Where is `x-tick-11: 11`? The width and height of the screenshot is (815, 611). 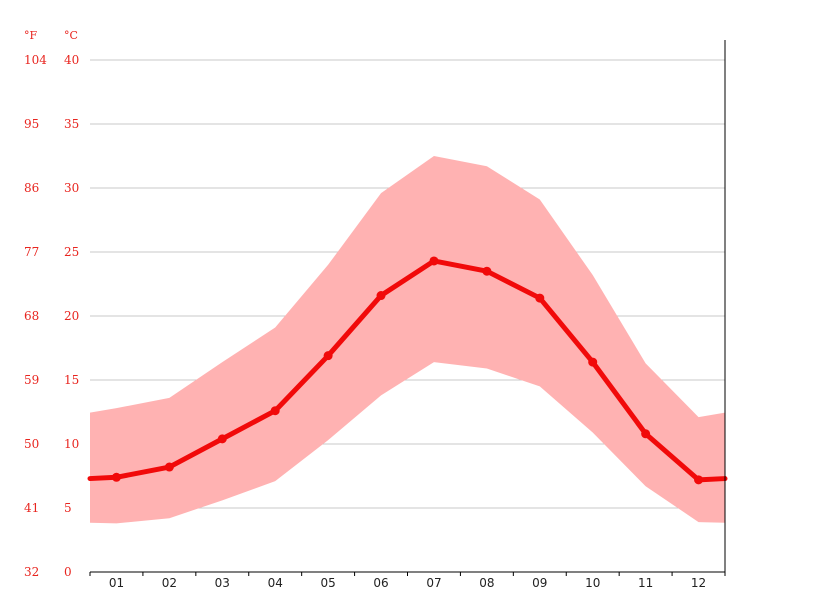
x-tick-11: 11 is located at coordinates (645, 583).